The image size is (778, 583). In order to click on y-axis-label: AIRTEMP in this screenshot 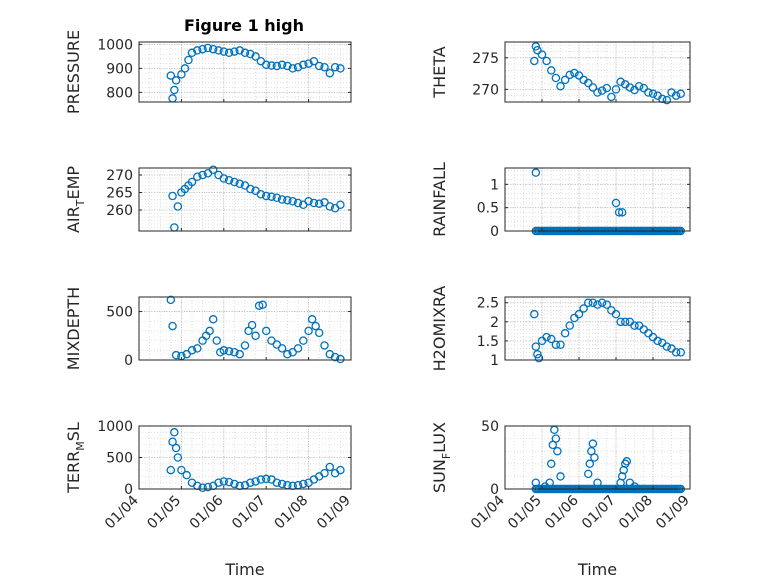, I will do `click(75, 199)`.